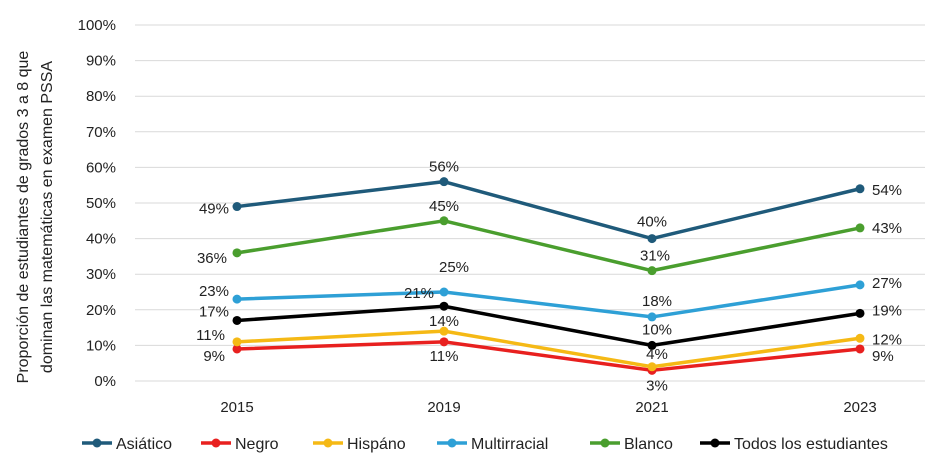 This screenshot has width=938, height=470. What do you see at coordinates (444, 321) in the screenshot?
I see `data-label: 14%` at bounding box center [444, 321].